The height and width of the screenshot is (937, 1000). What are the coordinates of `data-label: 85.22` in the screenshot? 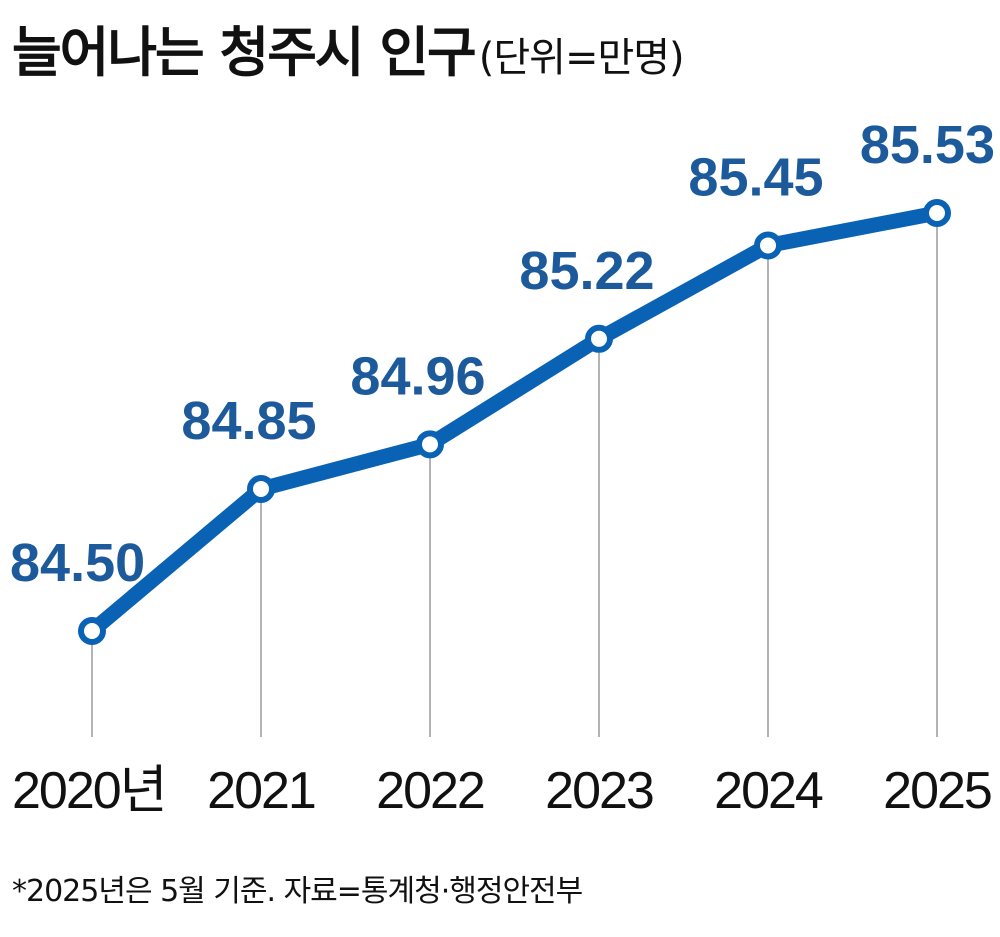 It's located at (586, 271).